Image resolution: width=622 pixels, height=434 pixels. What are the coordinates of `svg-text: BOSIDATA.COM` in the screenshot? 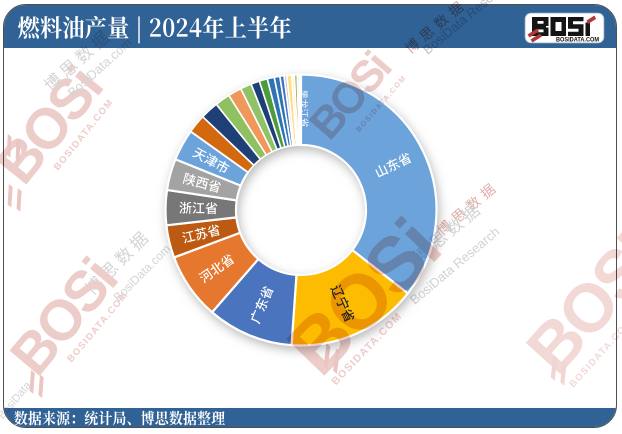 It's located at (577, 40).